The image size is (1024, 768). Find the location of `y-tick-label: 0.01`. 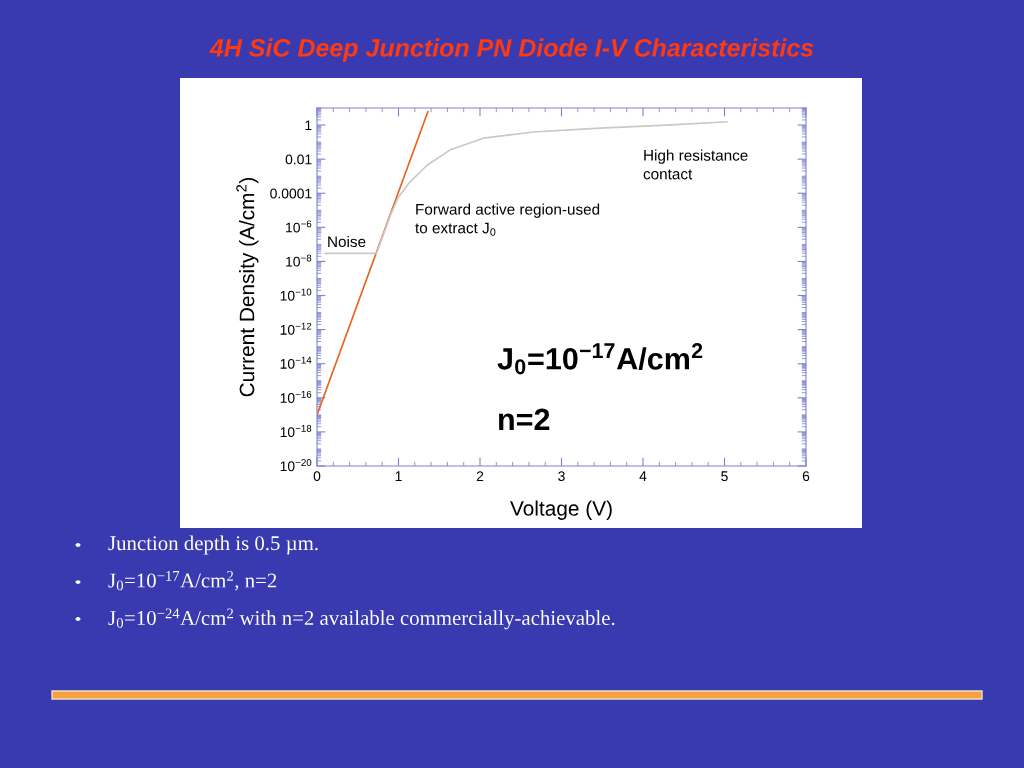

y-tick-label: 0.01 is located at coordinates (298, 159).